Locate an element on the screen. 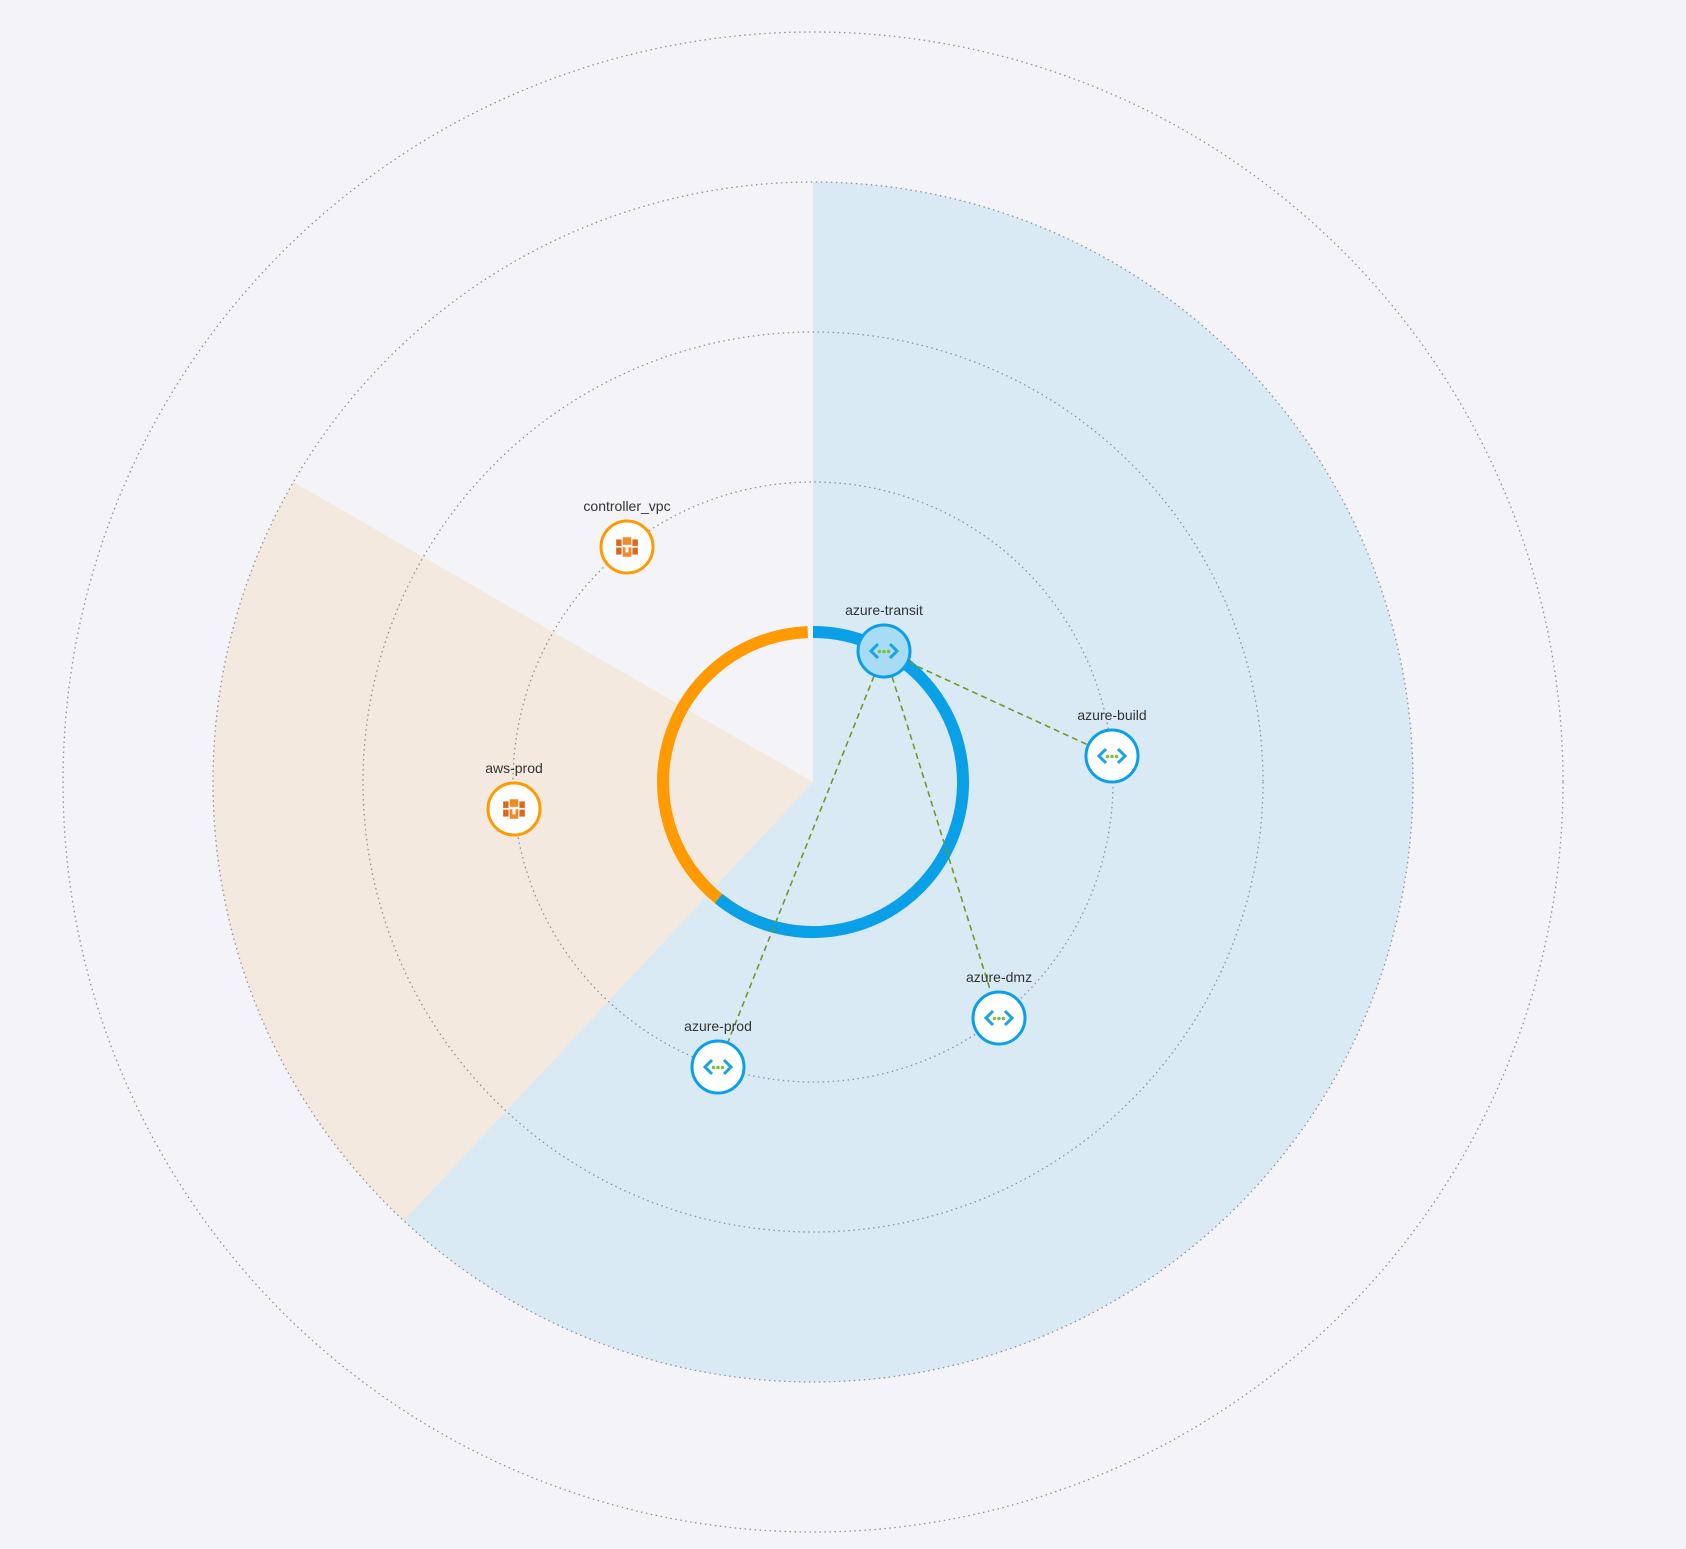 This screenshot has width=1686, height=1549. peering-links is located at coordinates (907, 852).